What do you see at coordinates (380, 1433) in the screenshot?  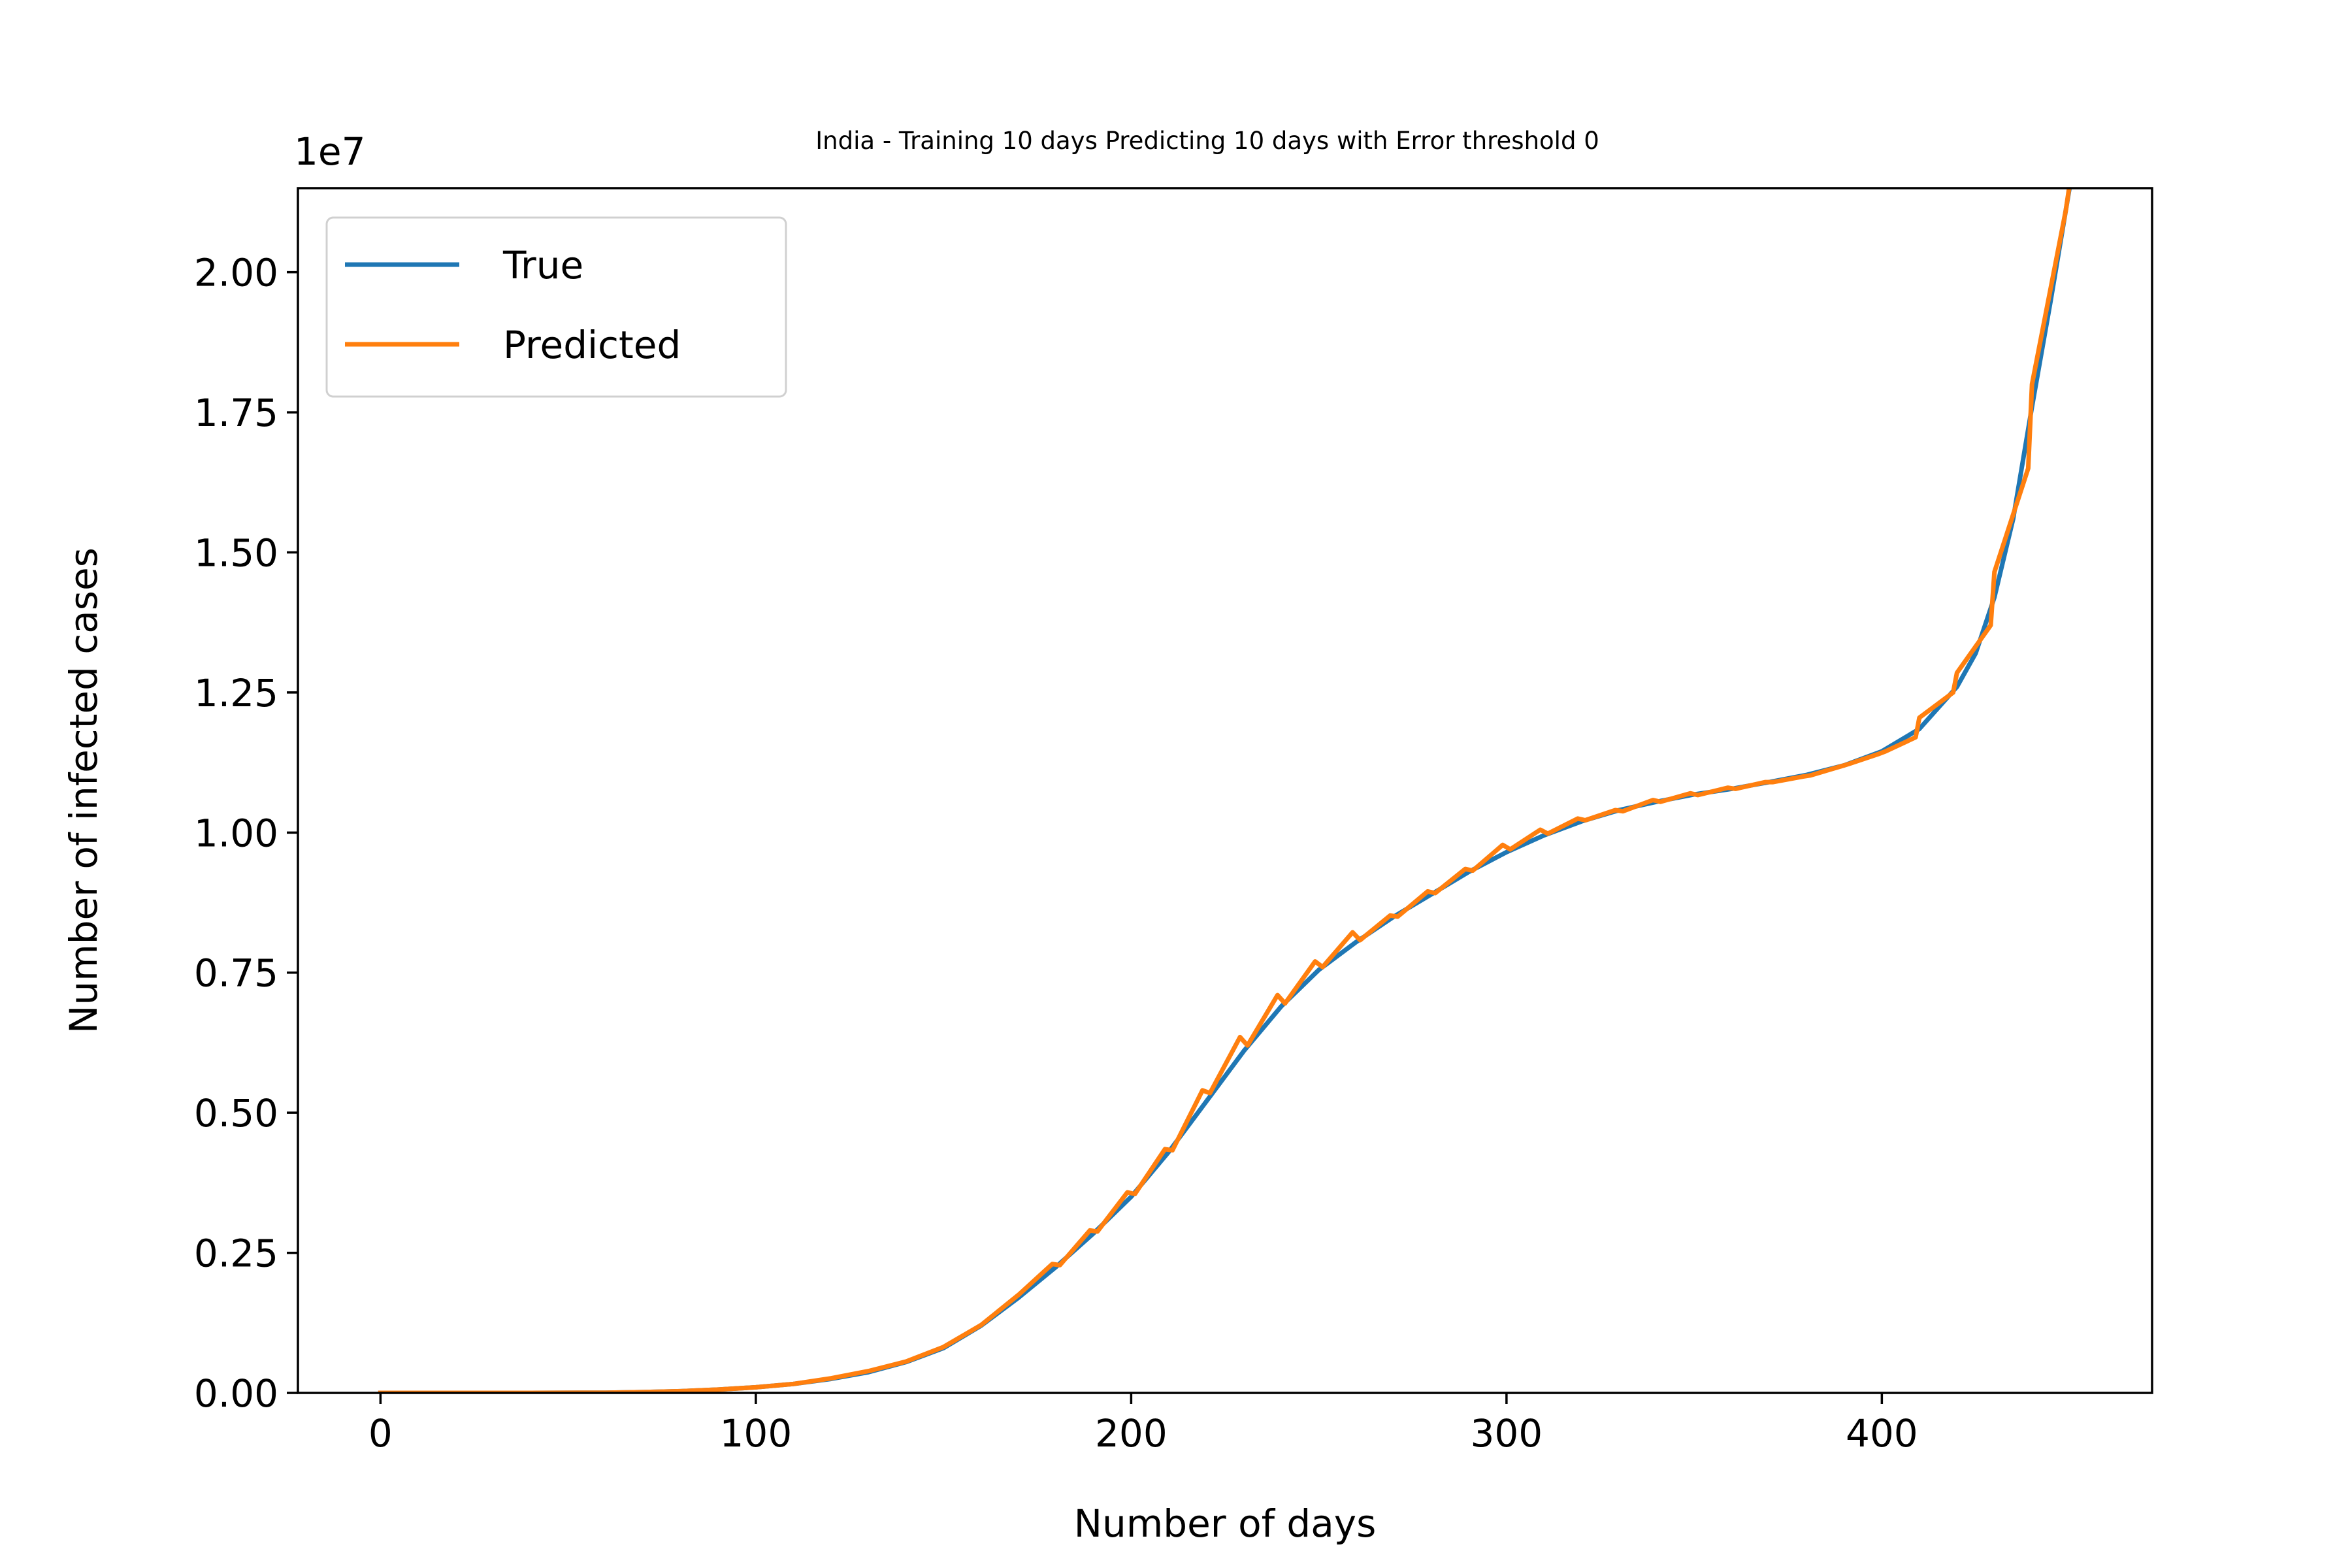 I see `x-tick-label: 0` at bounding box center [380, 1433].